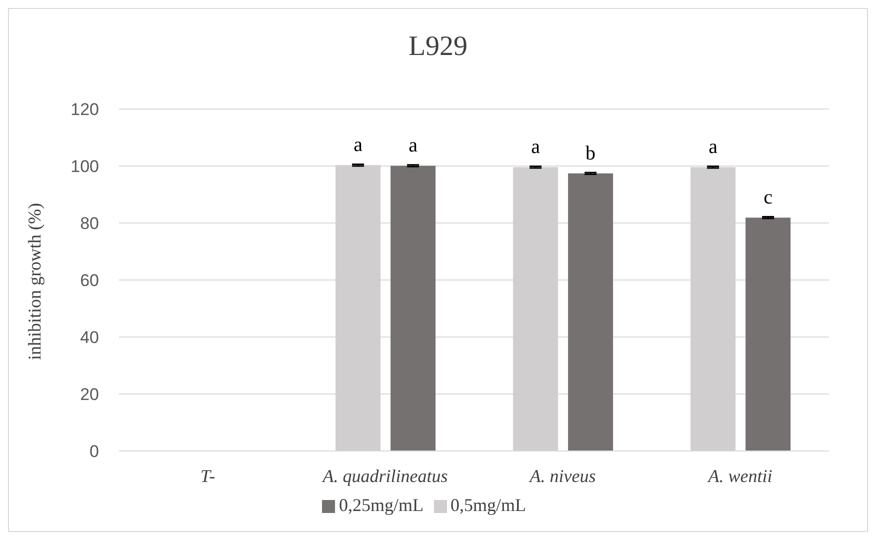  What do you see at coordinates (89, 280) in the screenshot?
I see `y-tick-label: 60` at bounding box center [89, 280].